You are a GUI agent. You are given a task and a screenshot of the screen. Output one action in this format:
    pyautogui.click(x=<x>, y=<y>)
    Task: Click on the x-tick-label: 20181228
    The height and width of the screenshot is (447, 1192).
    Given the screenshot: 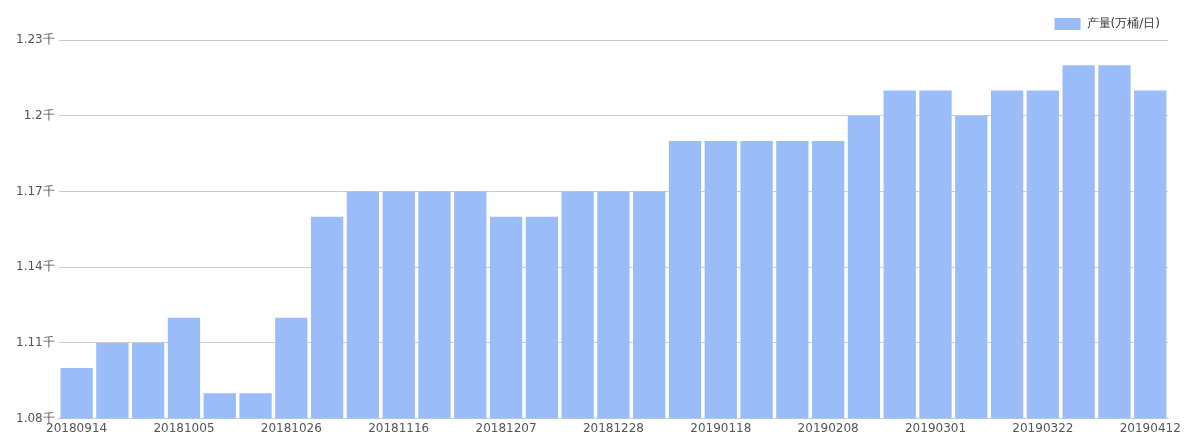 What is the action you would take?
    pyautogui.click(x=613, y=427)
    